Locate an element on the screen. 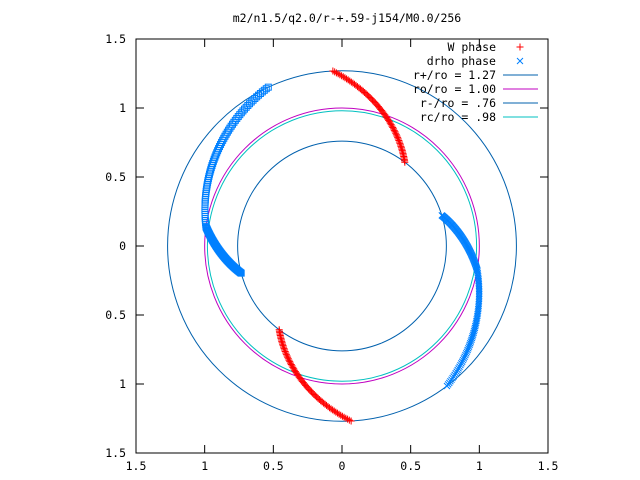 The height and width of the screenshot is (480, 640). legend-label: drho phase is located at coordinates (461, 61).